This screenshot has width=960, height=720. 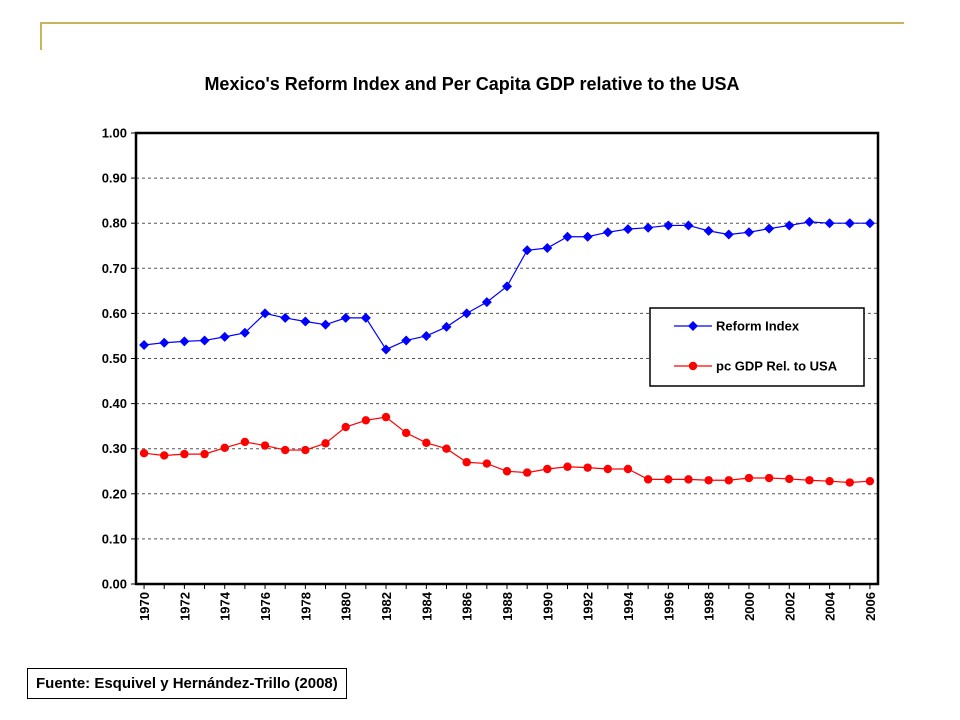 What do you see at coordinates (346, 606) in the screenshot?
I see `x-tick-label: 1980` at bounding box center [346, 606].